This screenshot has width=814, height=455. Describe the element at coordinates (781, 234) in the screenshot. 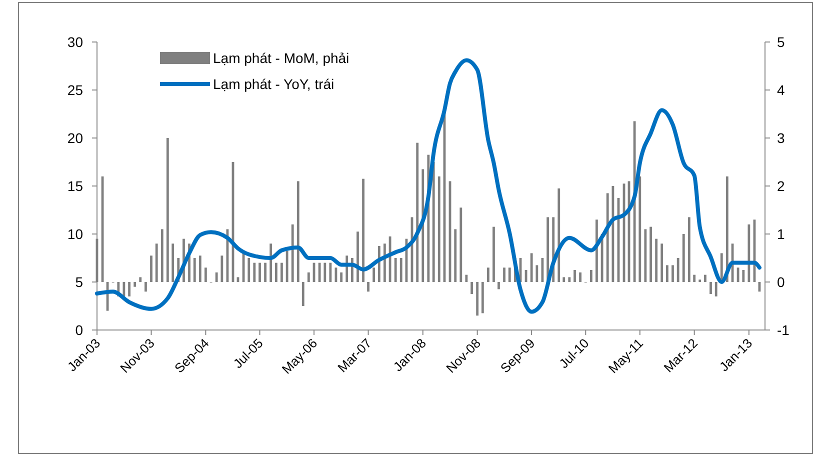

I see `y2-tick-label: 1` at that location.